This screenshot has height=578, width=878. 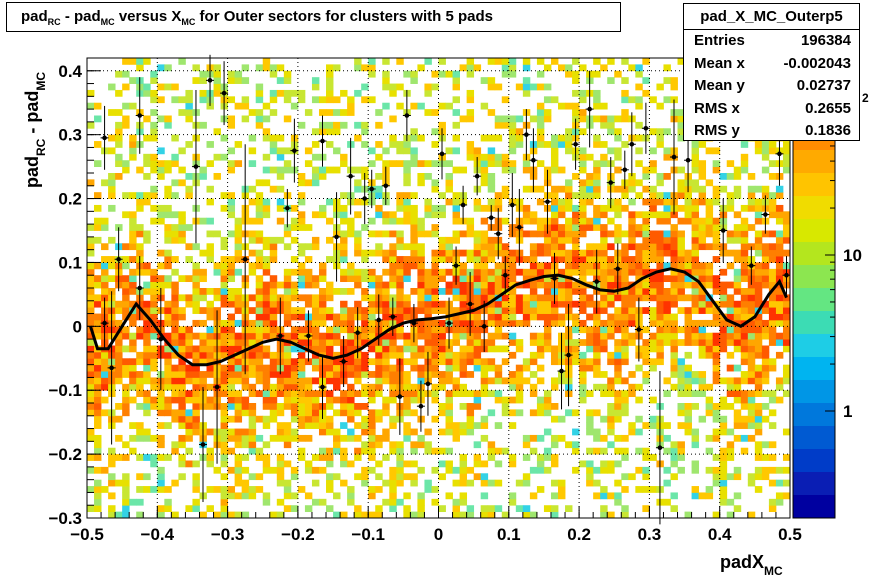 What do you see at coordinates (158, 534) in the screenshot?
I see `x-tick-label: −0.4` at bounding box center [158, 534].